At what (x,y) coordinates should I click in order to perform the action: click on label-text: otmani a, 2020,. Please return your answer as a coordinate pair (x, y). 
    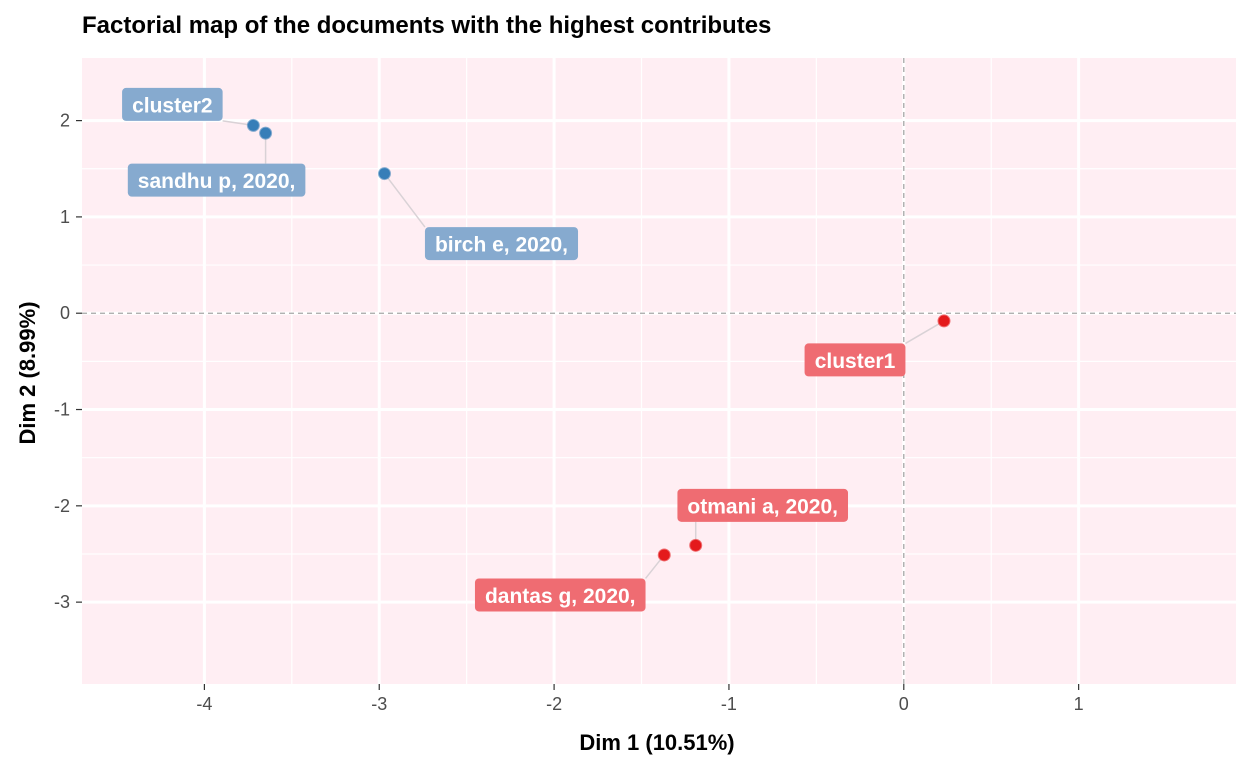
    Looking at the image, I should click on (762, 506).